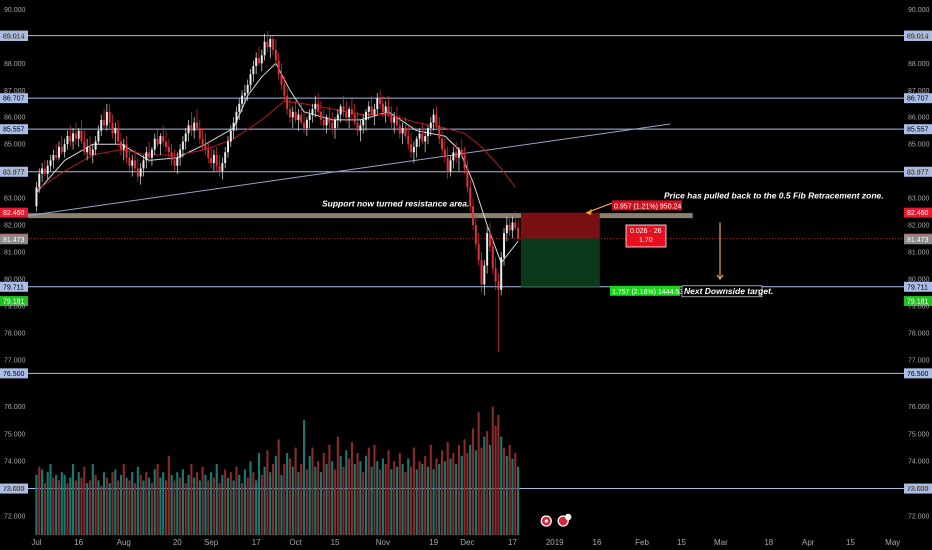 This screenshot has width=932, height=550. What do you see at coordinates (15, 199) in the screenshot?
I see `price-tick-label-left: 83.000` at bounding box center [15, 199].